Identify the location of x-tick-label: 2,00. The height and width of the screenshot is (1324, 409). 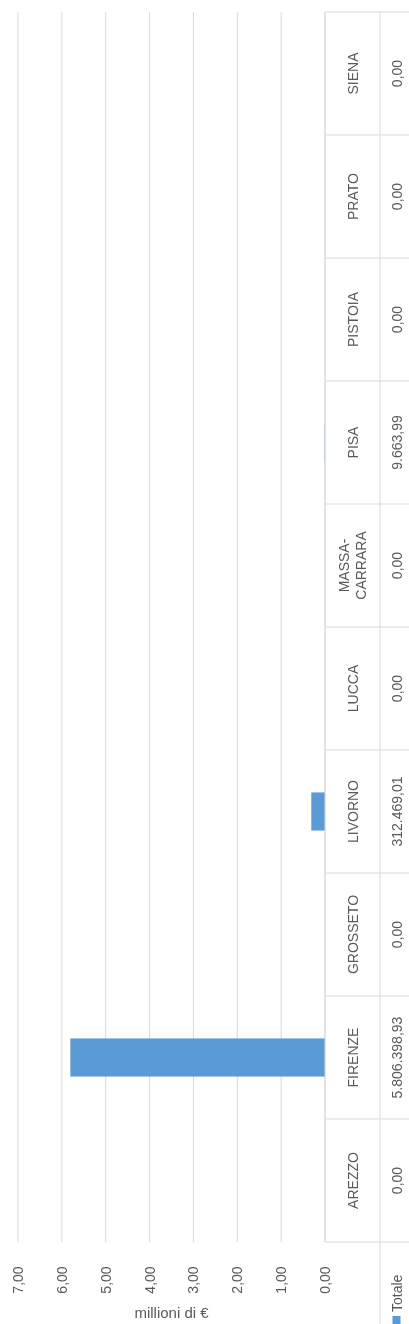
(237, 1280).